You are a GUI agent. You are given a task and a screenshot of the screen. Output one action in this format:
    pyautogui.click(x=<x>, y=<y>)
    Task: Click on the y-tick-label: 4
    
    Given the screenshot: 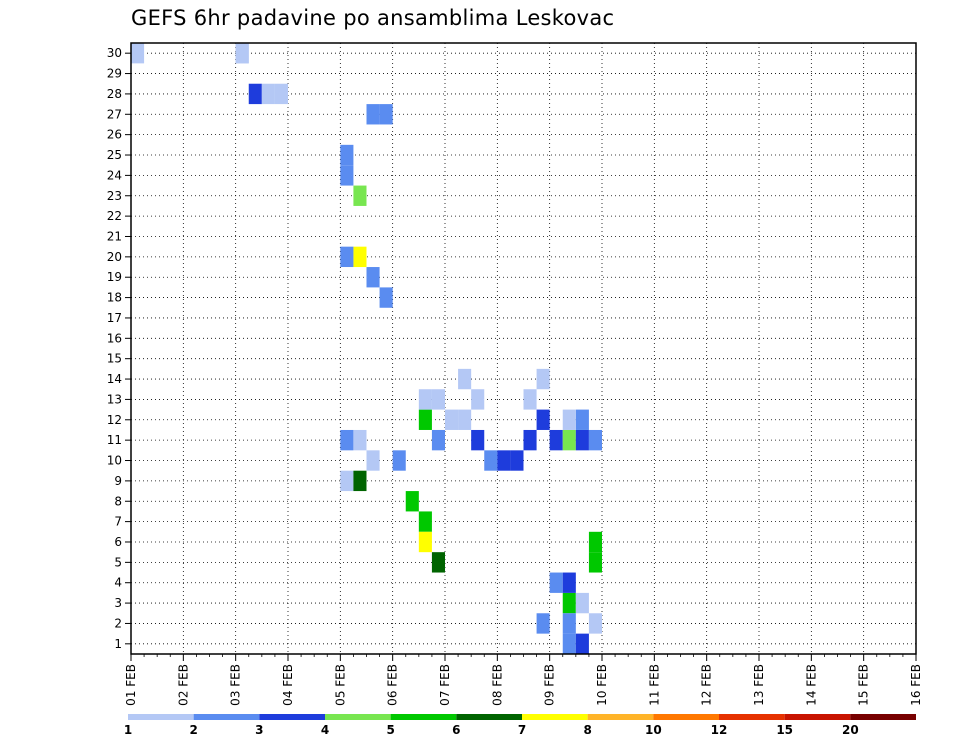 What is the action you would take?
    pyautogui.click(x=118, y=583)
    